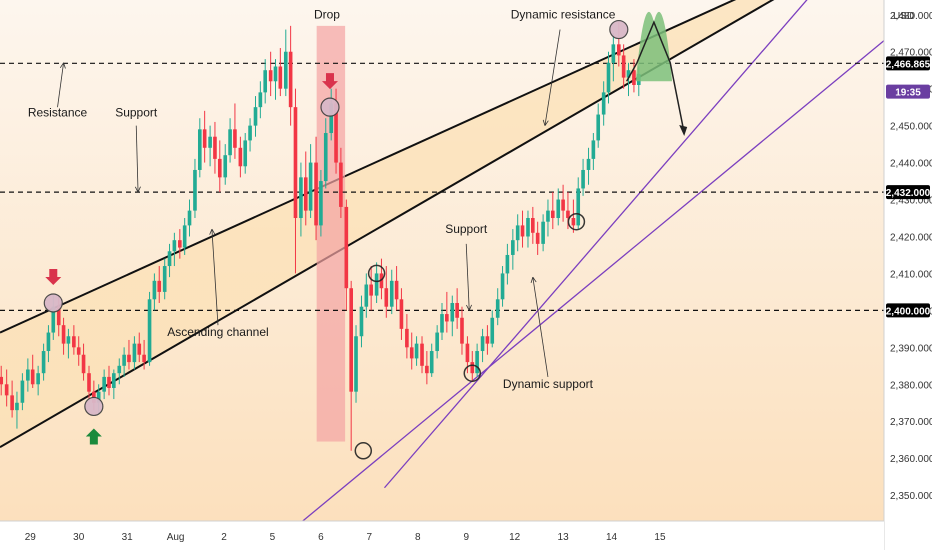 Image resolution: width=932 pixels, height=550 pixels. I want to click on y-tick-label: 2,410.000, so click(911, 274).